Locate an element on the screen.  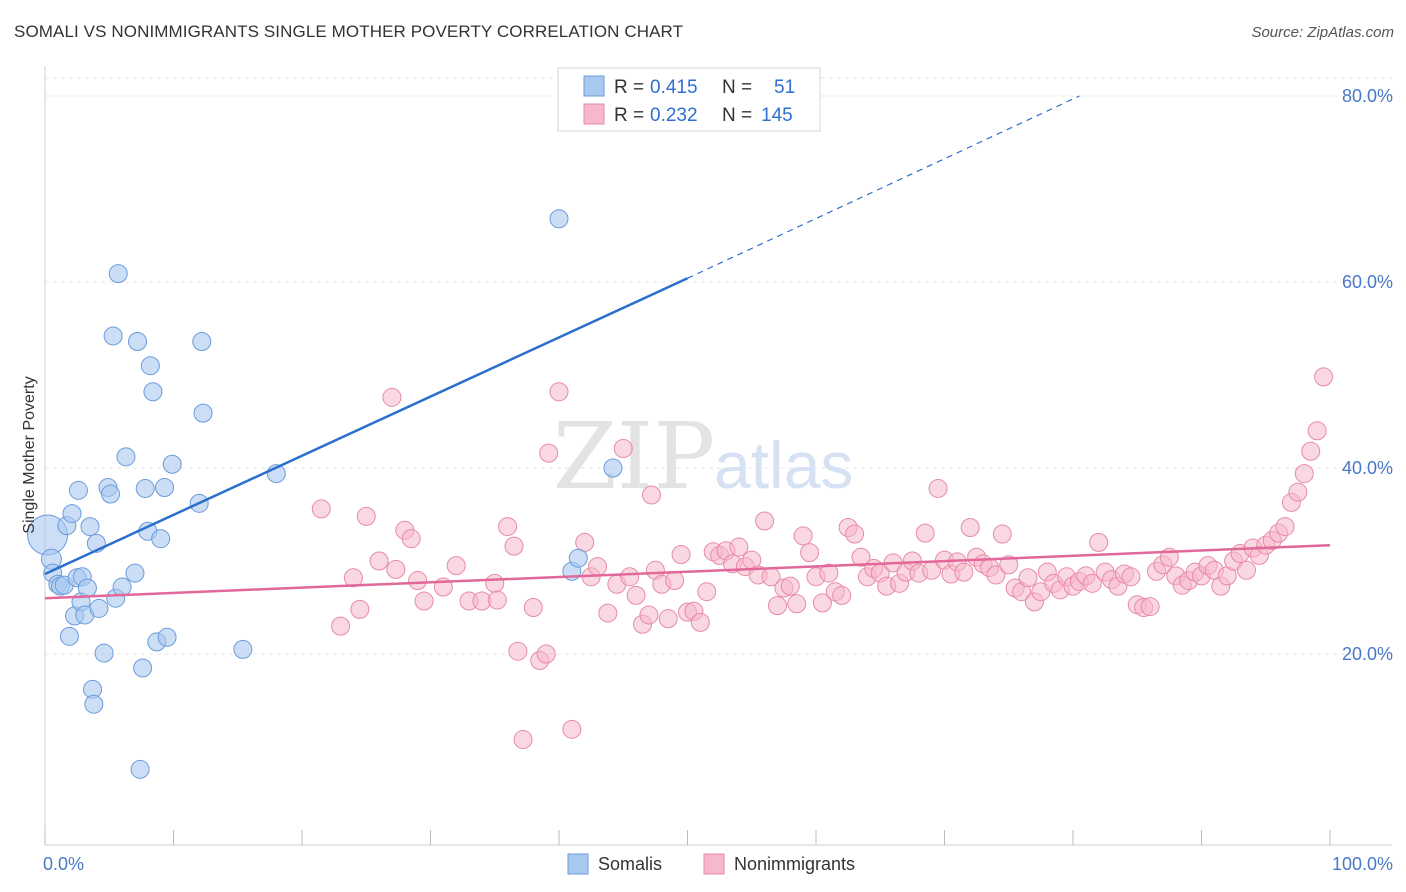
x-tick-labels: 0.0% 100.0% is located at coordinates (718, 864).